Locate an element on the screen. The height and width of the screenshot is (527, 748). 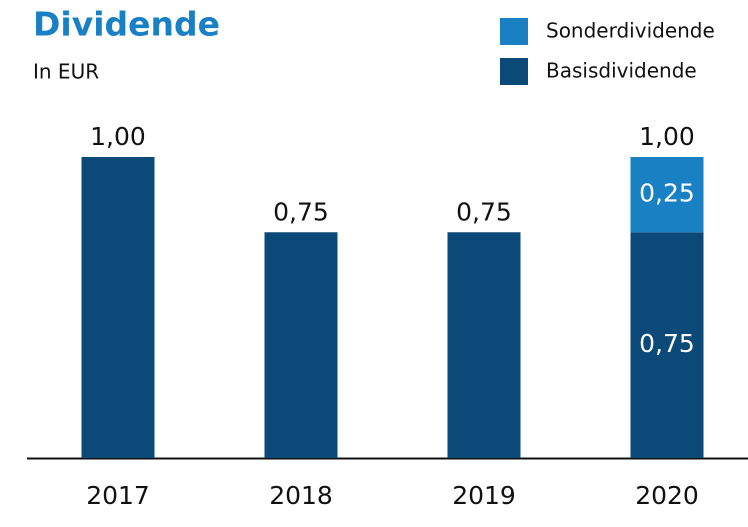
x-tick-label: 2017 is located at coordinates (118, 495).